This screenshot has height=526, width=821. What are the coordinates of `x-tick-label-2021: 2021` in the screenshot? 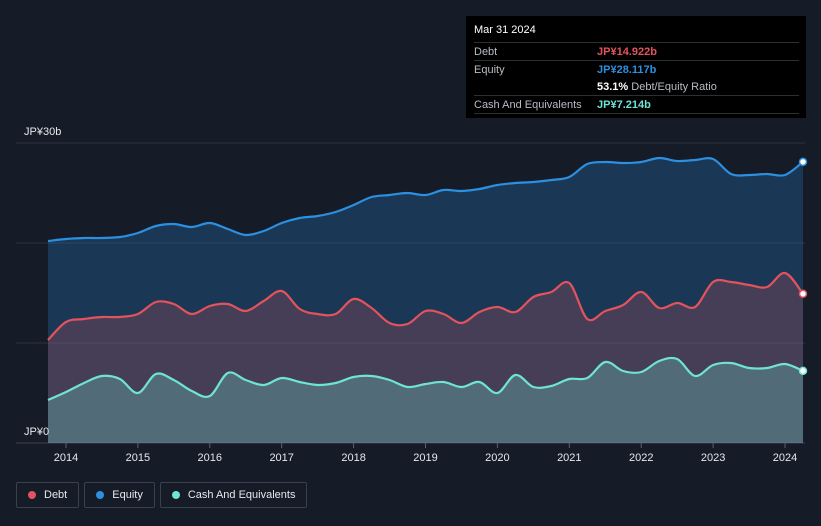 It's located at (569, 458).